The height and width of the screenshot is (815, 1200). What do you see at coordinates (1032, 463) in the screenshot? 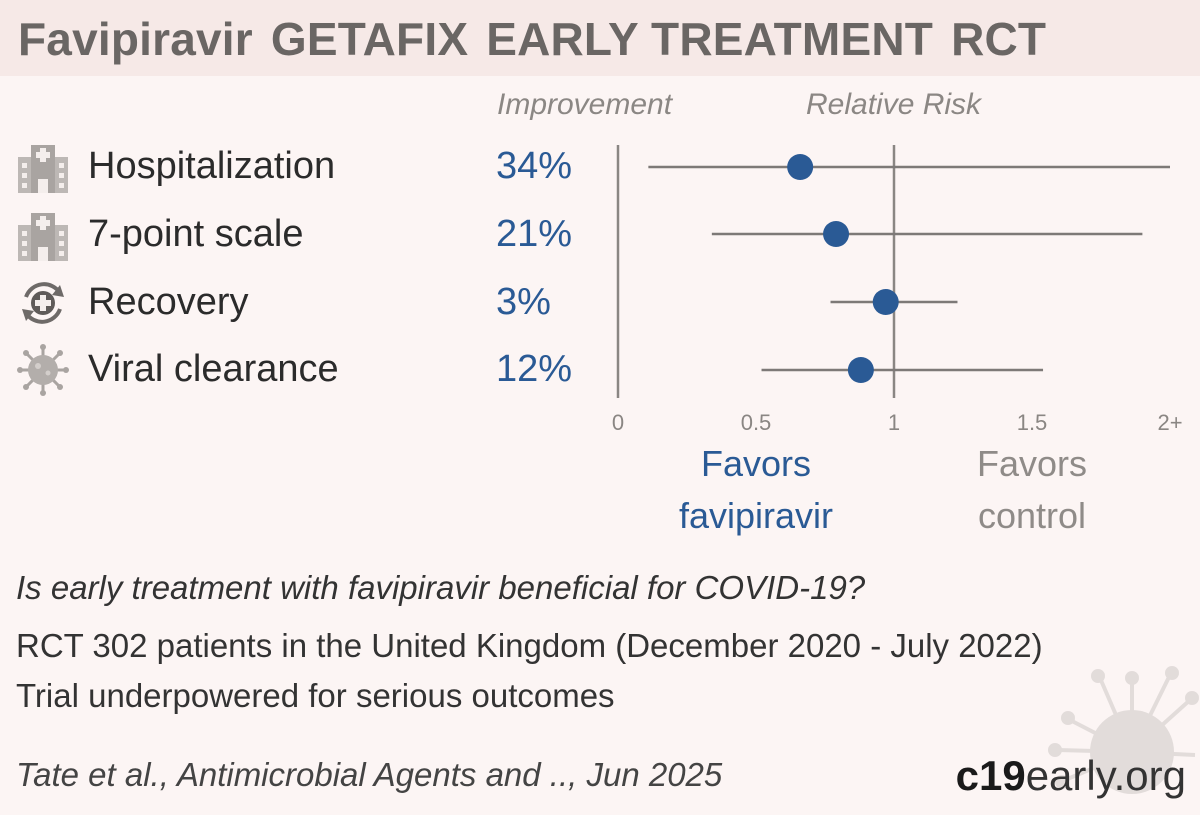
I see `favors-control-line1: Favors` at bounding box center [1032, 463].